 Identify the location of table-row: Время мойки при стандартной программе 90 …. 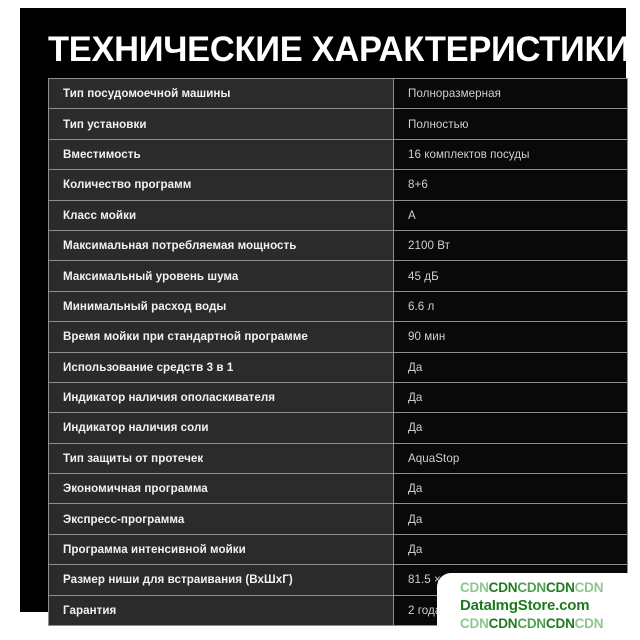
(338, 337).